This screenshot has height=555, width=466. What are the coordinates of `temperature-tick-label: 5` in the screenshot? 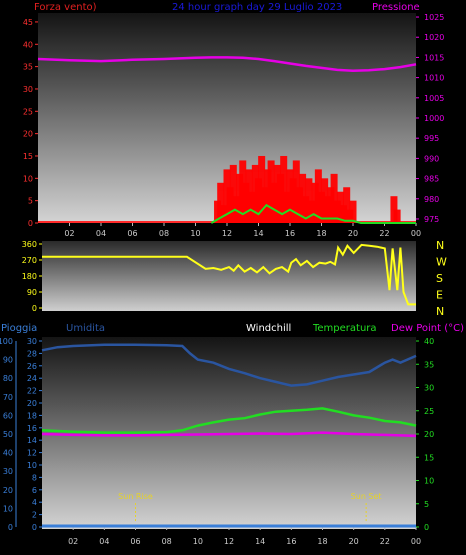 It's located at (426, 504).